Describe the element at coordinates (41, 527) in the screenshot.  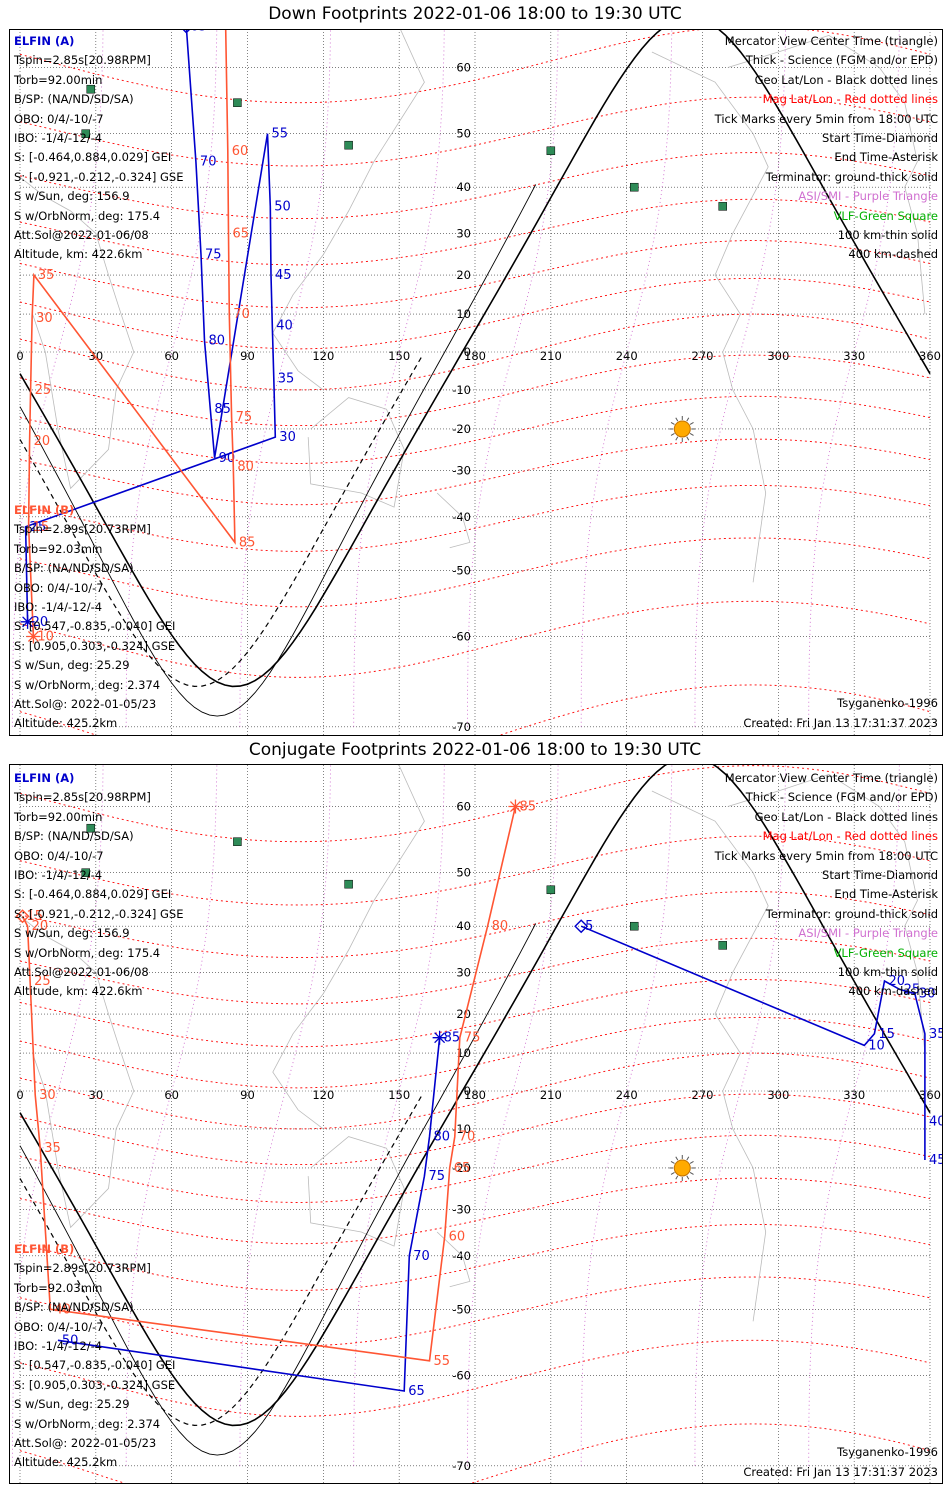
I see `tick-time-label: 15` at that location.